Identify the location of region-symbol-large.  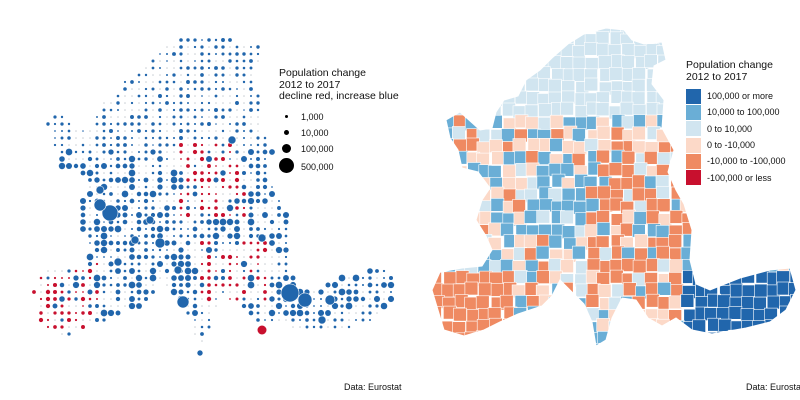
(118, 262).